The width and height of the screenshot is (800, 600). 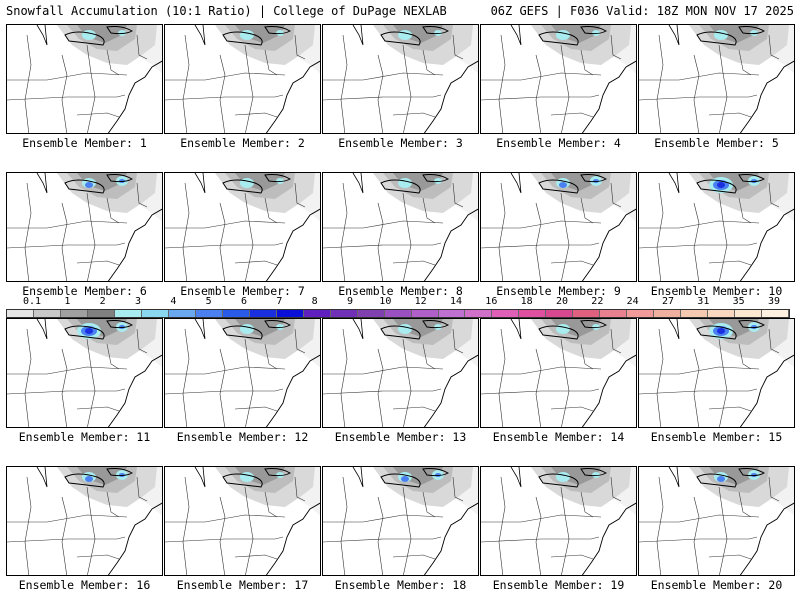 What do you see at coordinates (138, 301) in the screenshot?
I see `legend-label: 3` at bounding box center [138, 301].